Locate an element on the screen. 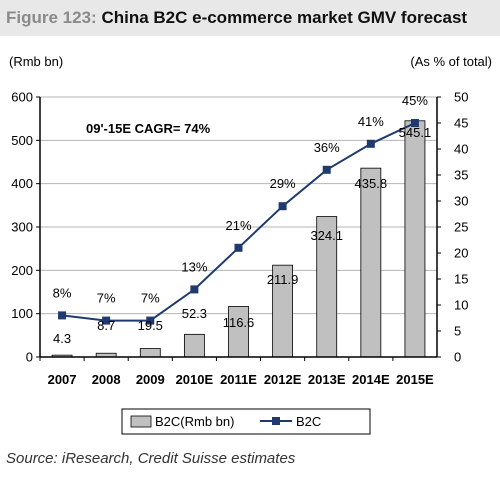 The width and height of the screenshot is (500, 477). figure-title-text: China B2C e-commerce market GMV forecast is located at coordinates (284, 17).